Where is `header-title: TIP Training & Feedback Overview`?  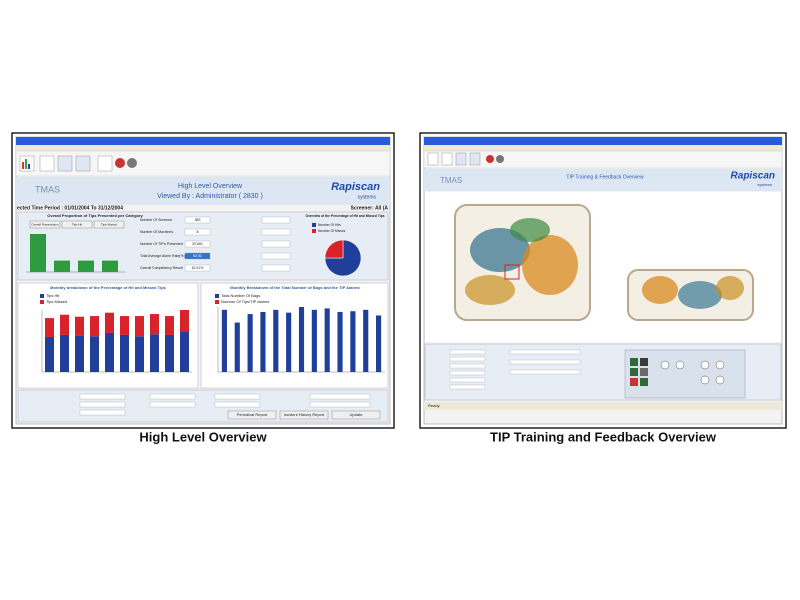
header-title: TIP Training & Feedback Overview is located at coordinates (605, 177).